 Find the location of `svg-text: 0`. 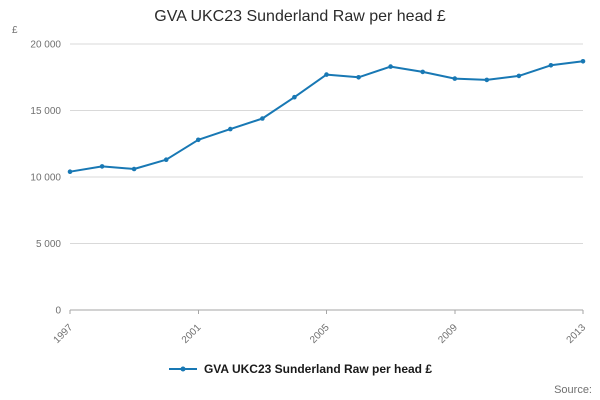

svg-text: 0 is located at coordinates (58, 311).